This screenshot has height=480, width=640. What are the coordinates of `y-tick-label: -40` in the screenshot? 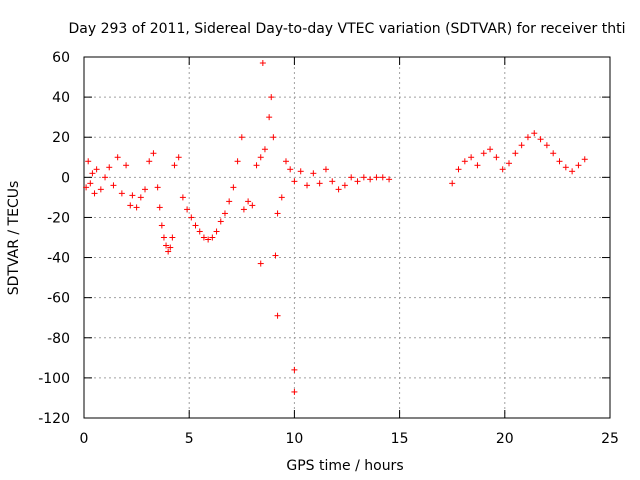 It's located at (58, 259).